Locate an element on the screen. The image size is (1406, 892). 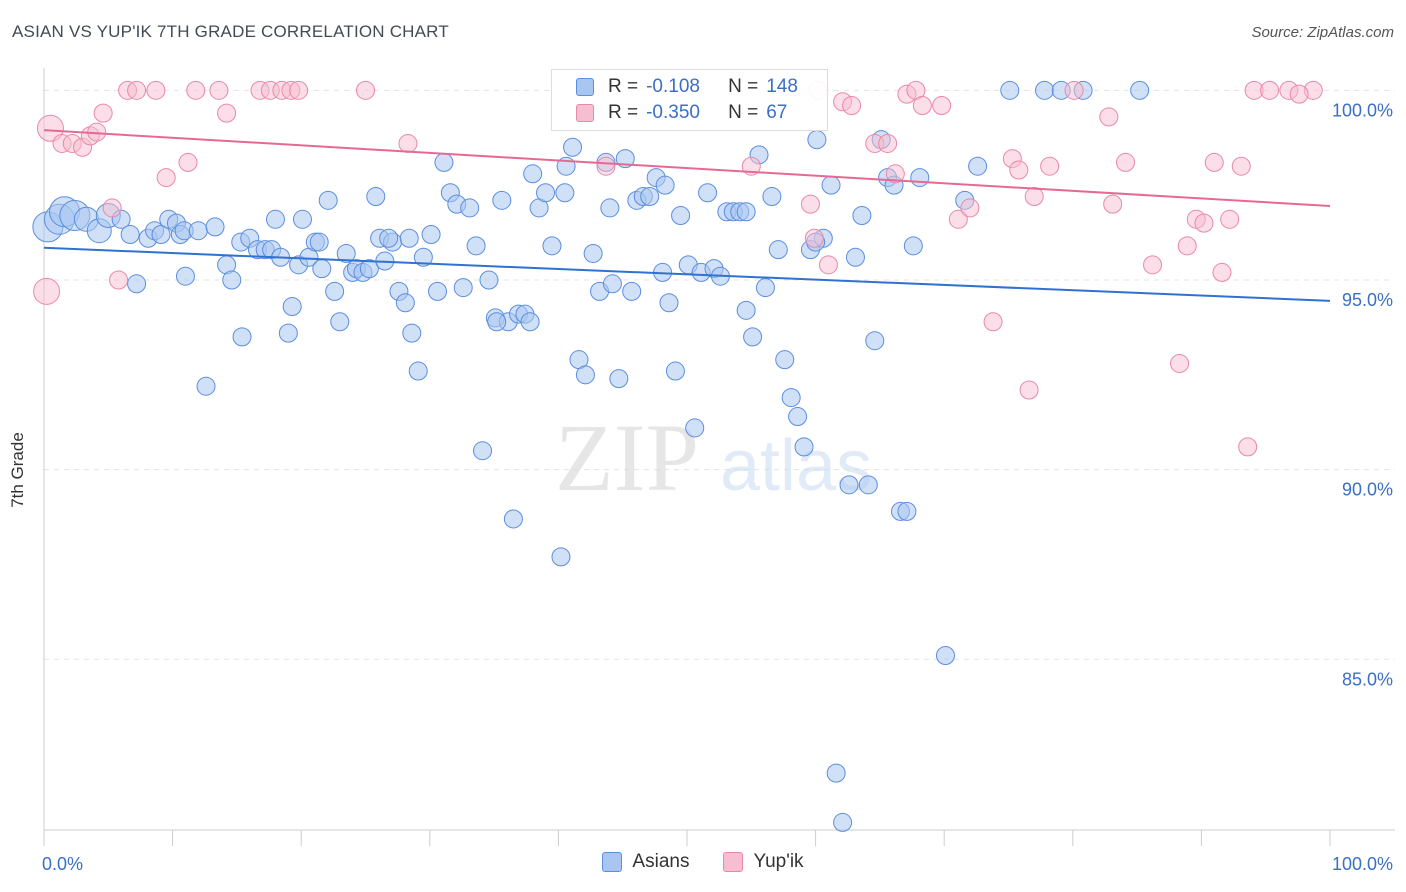
yupik-legend-swatch is located at coordinates (733, 862).